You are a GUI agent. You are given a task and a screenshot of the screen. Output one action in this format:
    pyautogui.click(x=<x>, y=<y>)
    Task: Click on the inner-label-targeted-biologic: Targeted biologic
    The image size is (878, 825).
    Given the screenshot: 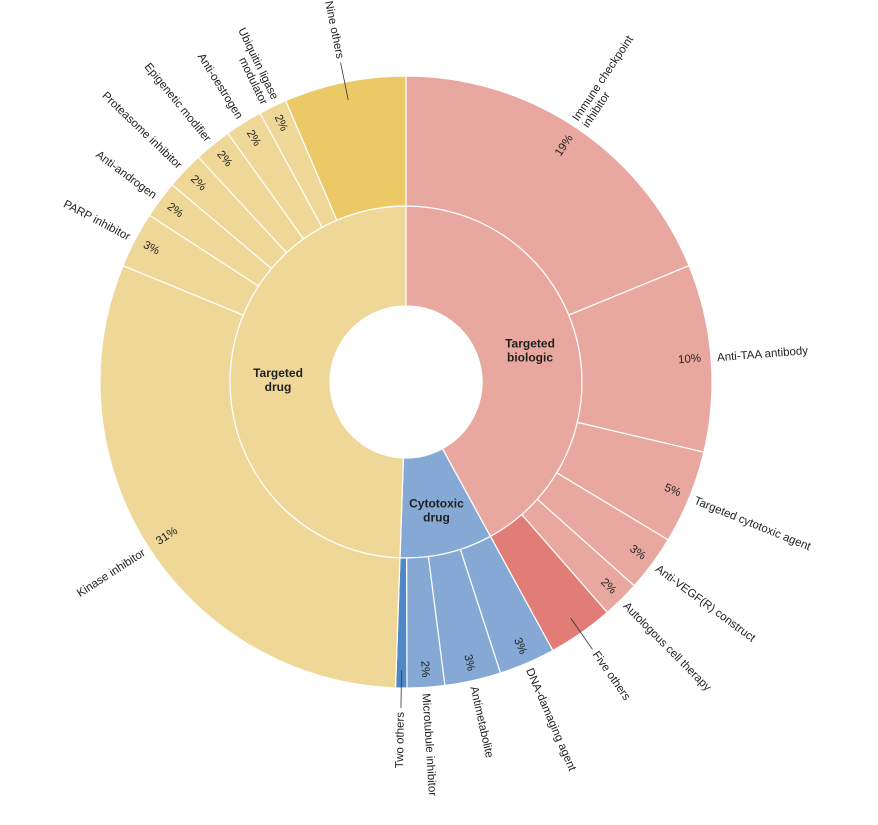 What is the action you would take?
    pyautogui.click(x=530, y=350)
    